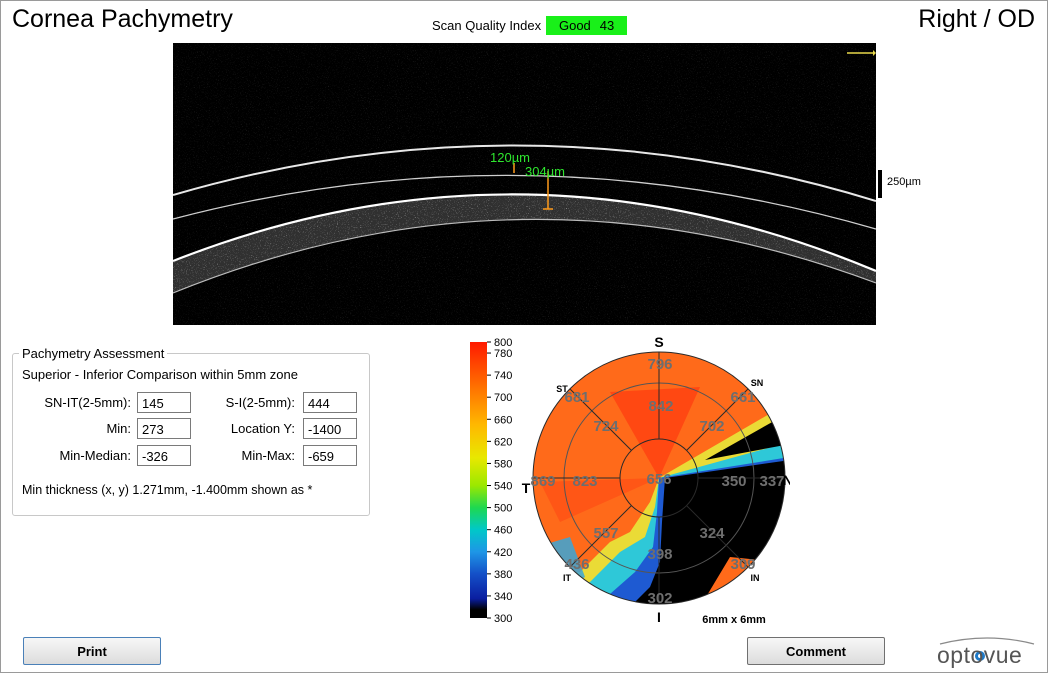  I want to click on direction-superior: S, so click(658, 342).